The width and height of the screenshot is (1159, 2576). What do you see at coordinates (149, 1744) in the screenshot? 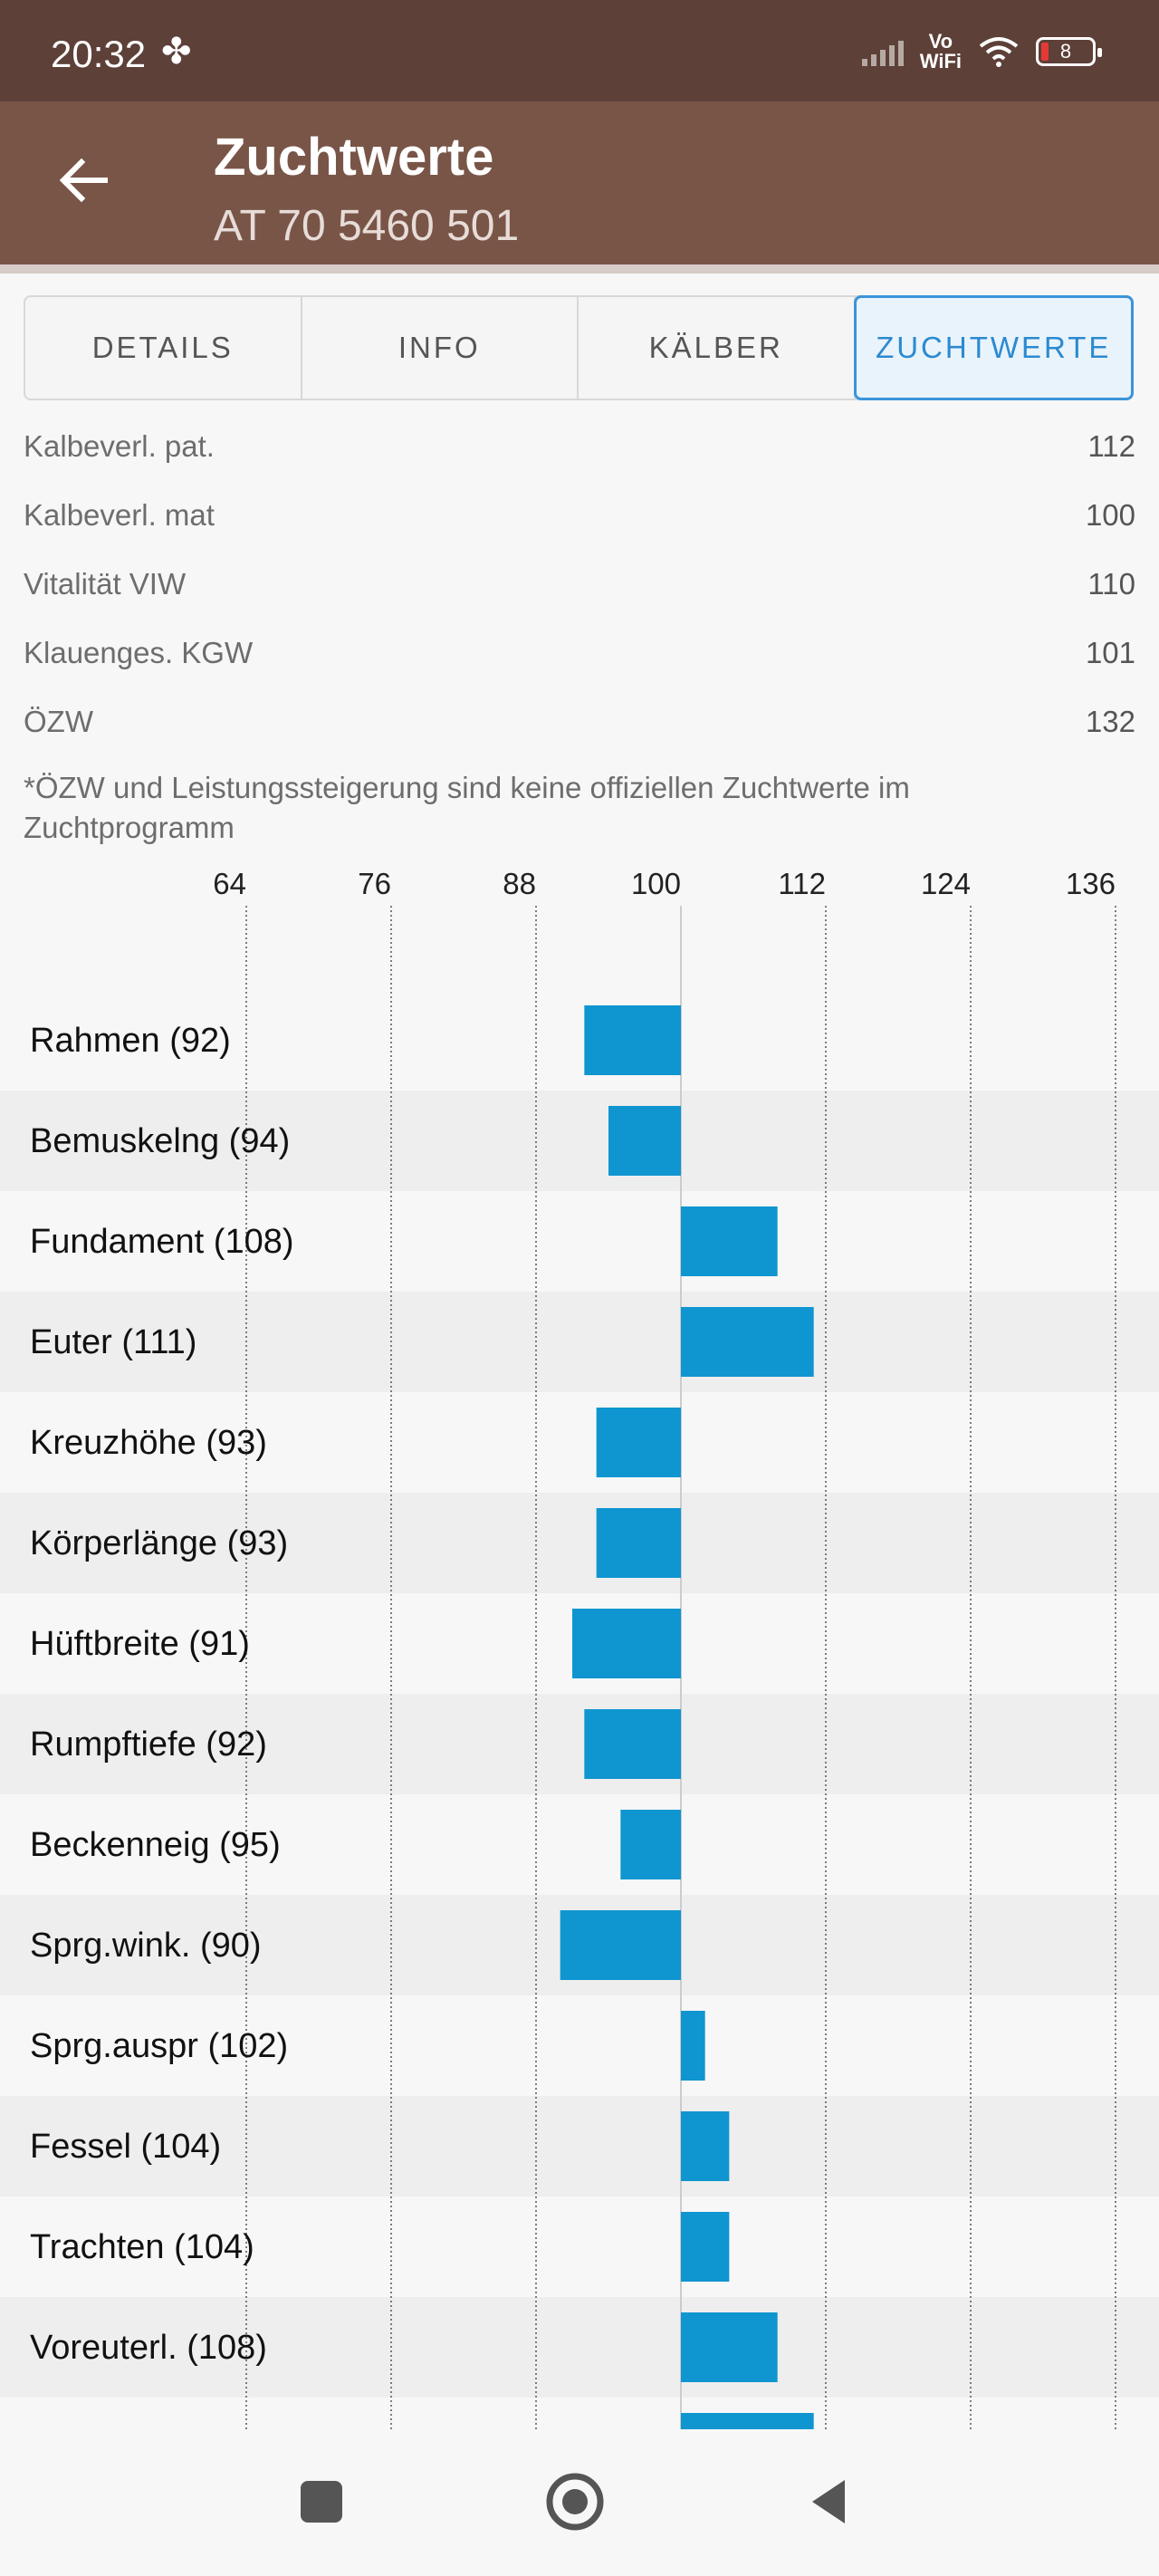
I see `chart-category-label: Rumpftiefe (92)` at bounding box center [149, 1744].